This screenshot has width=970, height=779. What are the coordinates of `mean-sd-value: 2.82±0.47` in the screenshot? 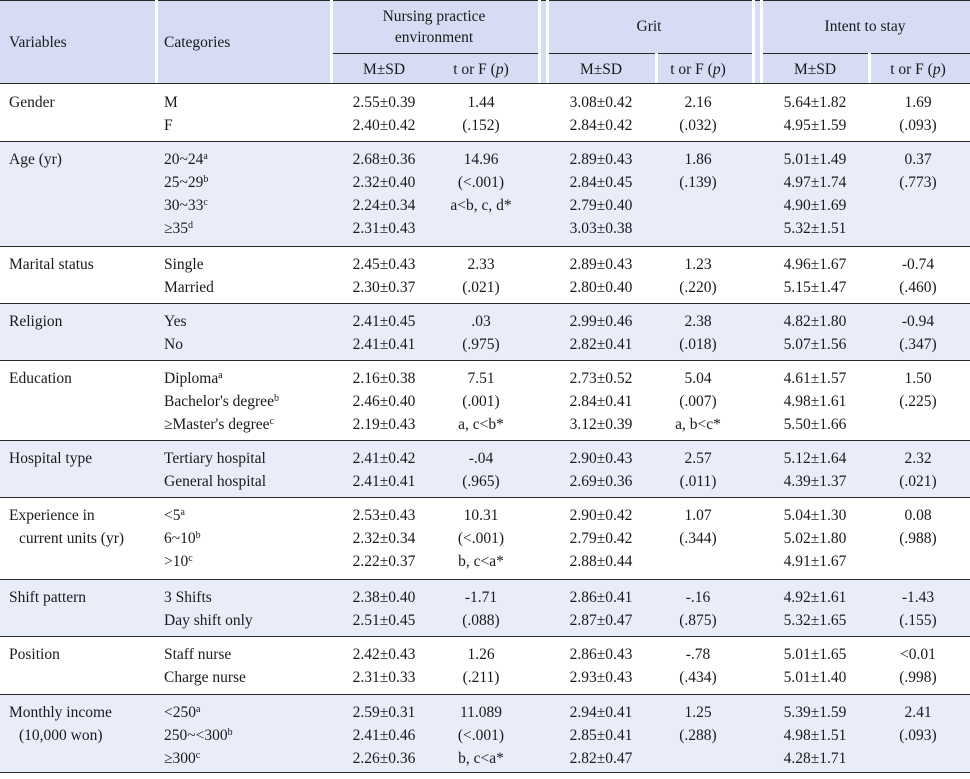 It's located at (601, 758).